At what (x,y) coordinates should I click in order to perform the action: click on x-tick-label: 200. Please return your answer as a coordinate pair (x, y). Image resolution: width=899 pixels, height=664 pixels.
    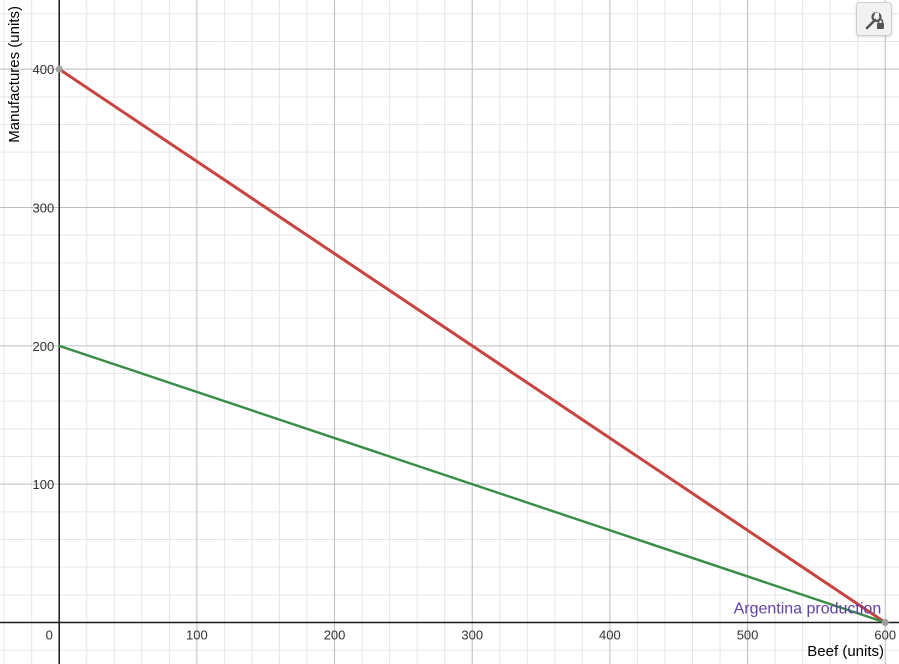
    Looking at the image, I should click on (335, 635).